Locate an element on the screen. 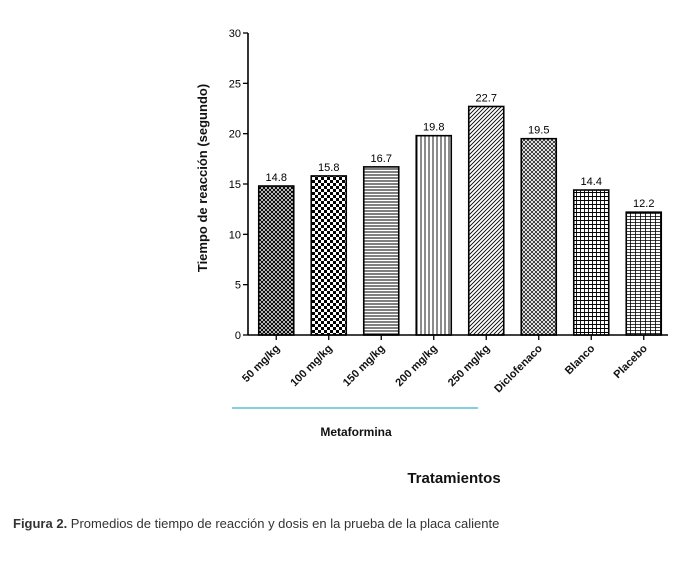 The image size is (694, 564). bar-value-label: 22.7 is located at coordinates (486, 98).